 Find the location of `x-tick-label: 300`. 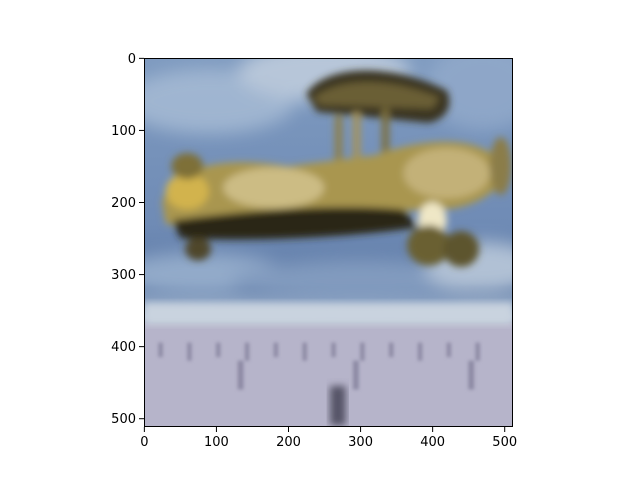

x-tick-label: 300 is located at coordinates (360, 442).